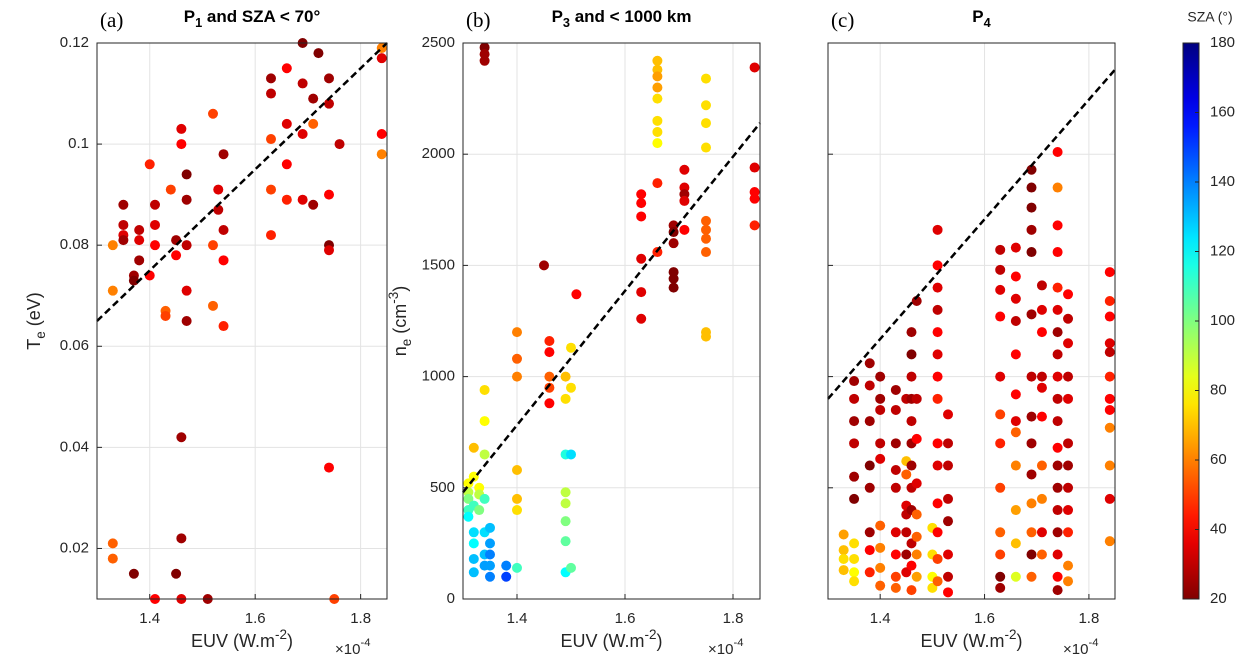 This screenshot has height=667, width=1255. Describe the element at coordinates (74, 547) in the screenshot. I see `y-tick-label: 0.02` at that location.